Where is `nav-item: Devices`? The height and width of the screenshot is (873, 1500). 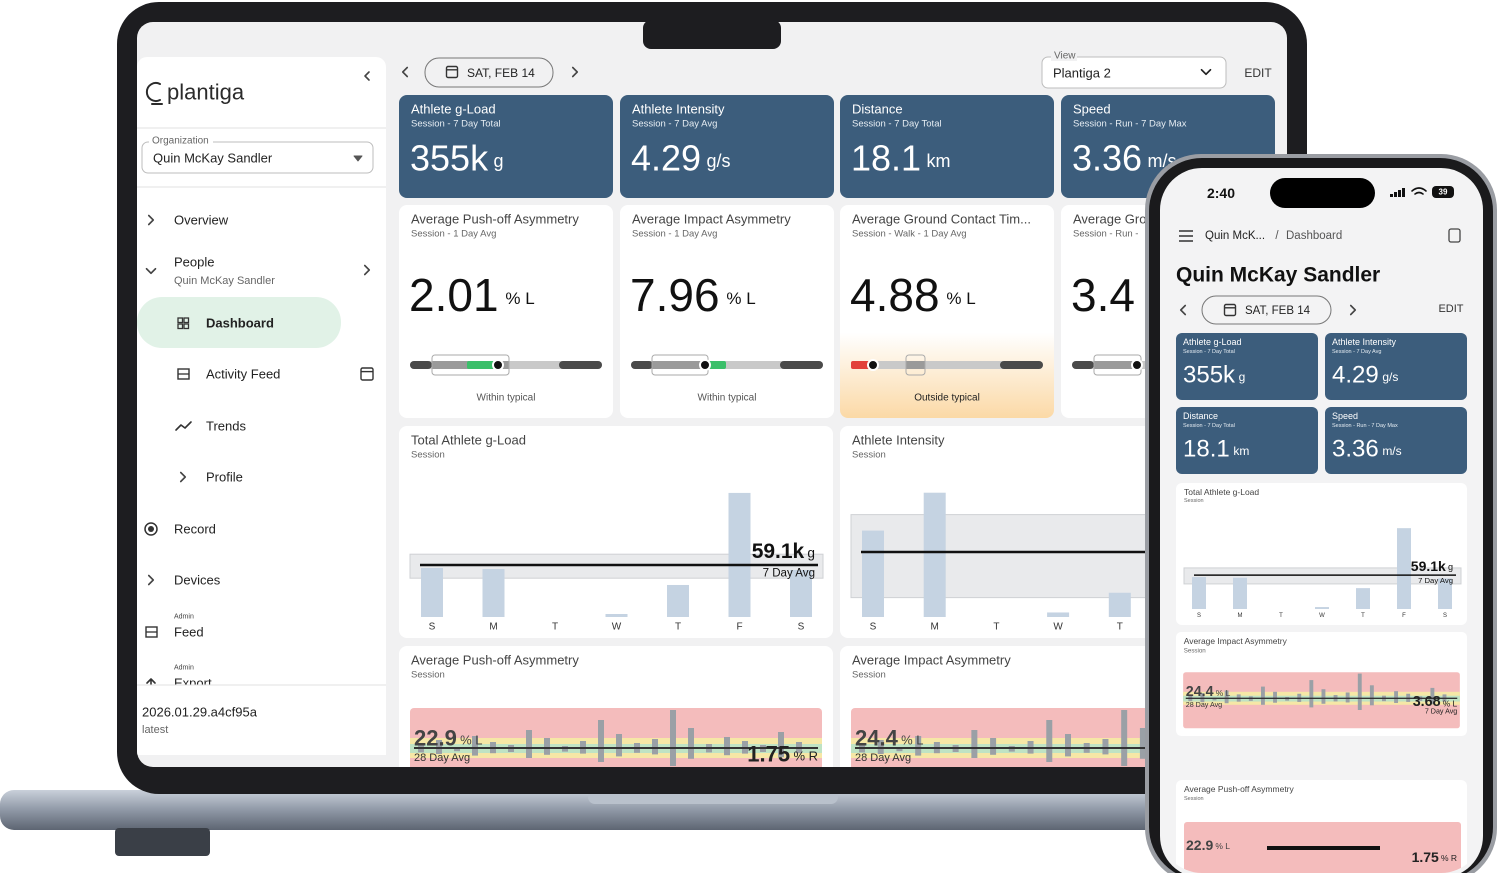
nav-item: Devices is located at coordinates (197, 580).